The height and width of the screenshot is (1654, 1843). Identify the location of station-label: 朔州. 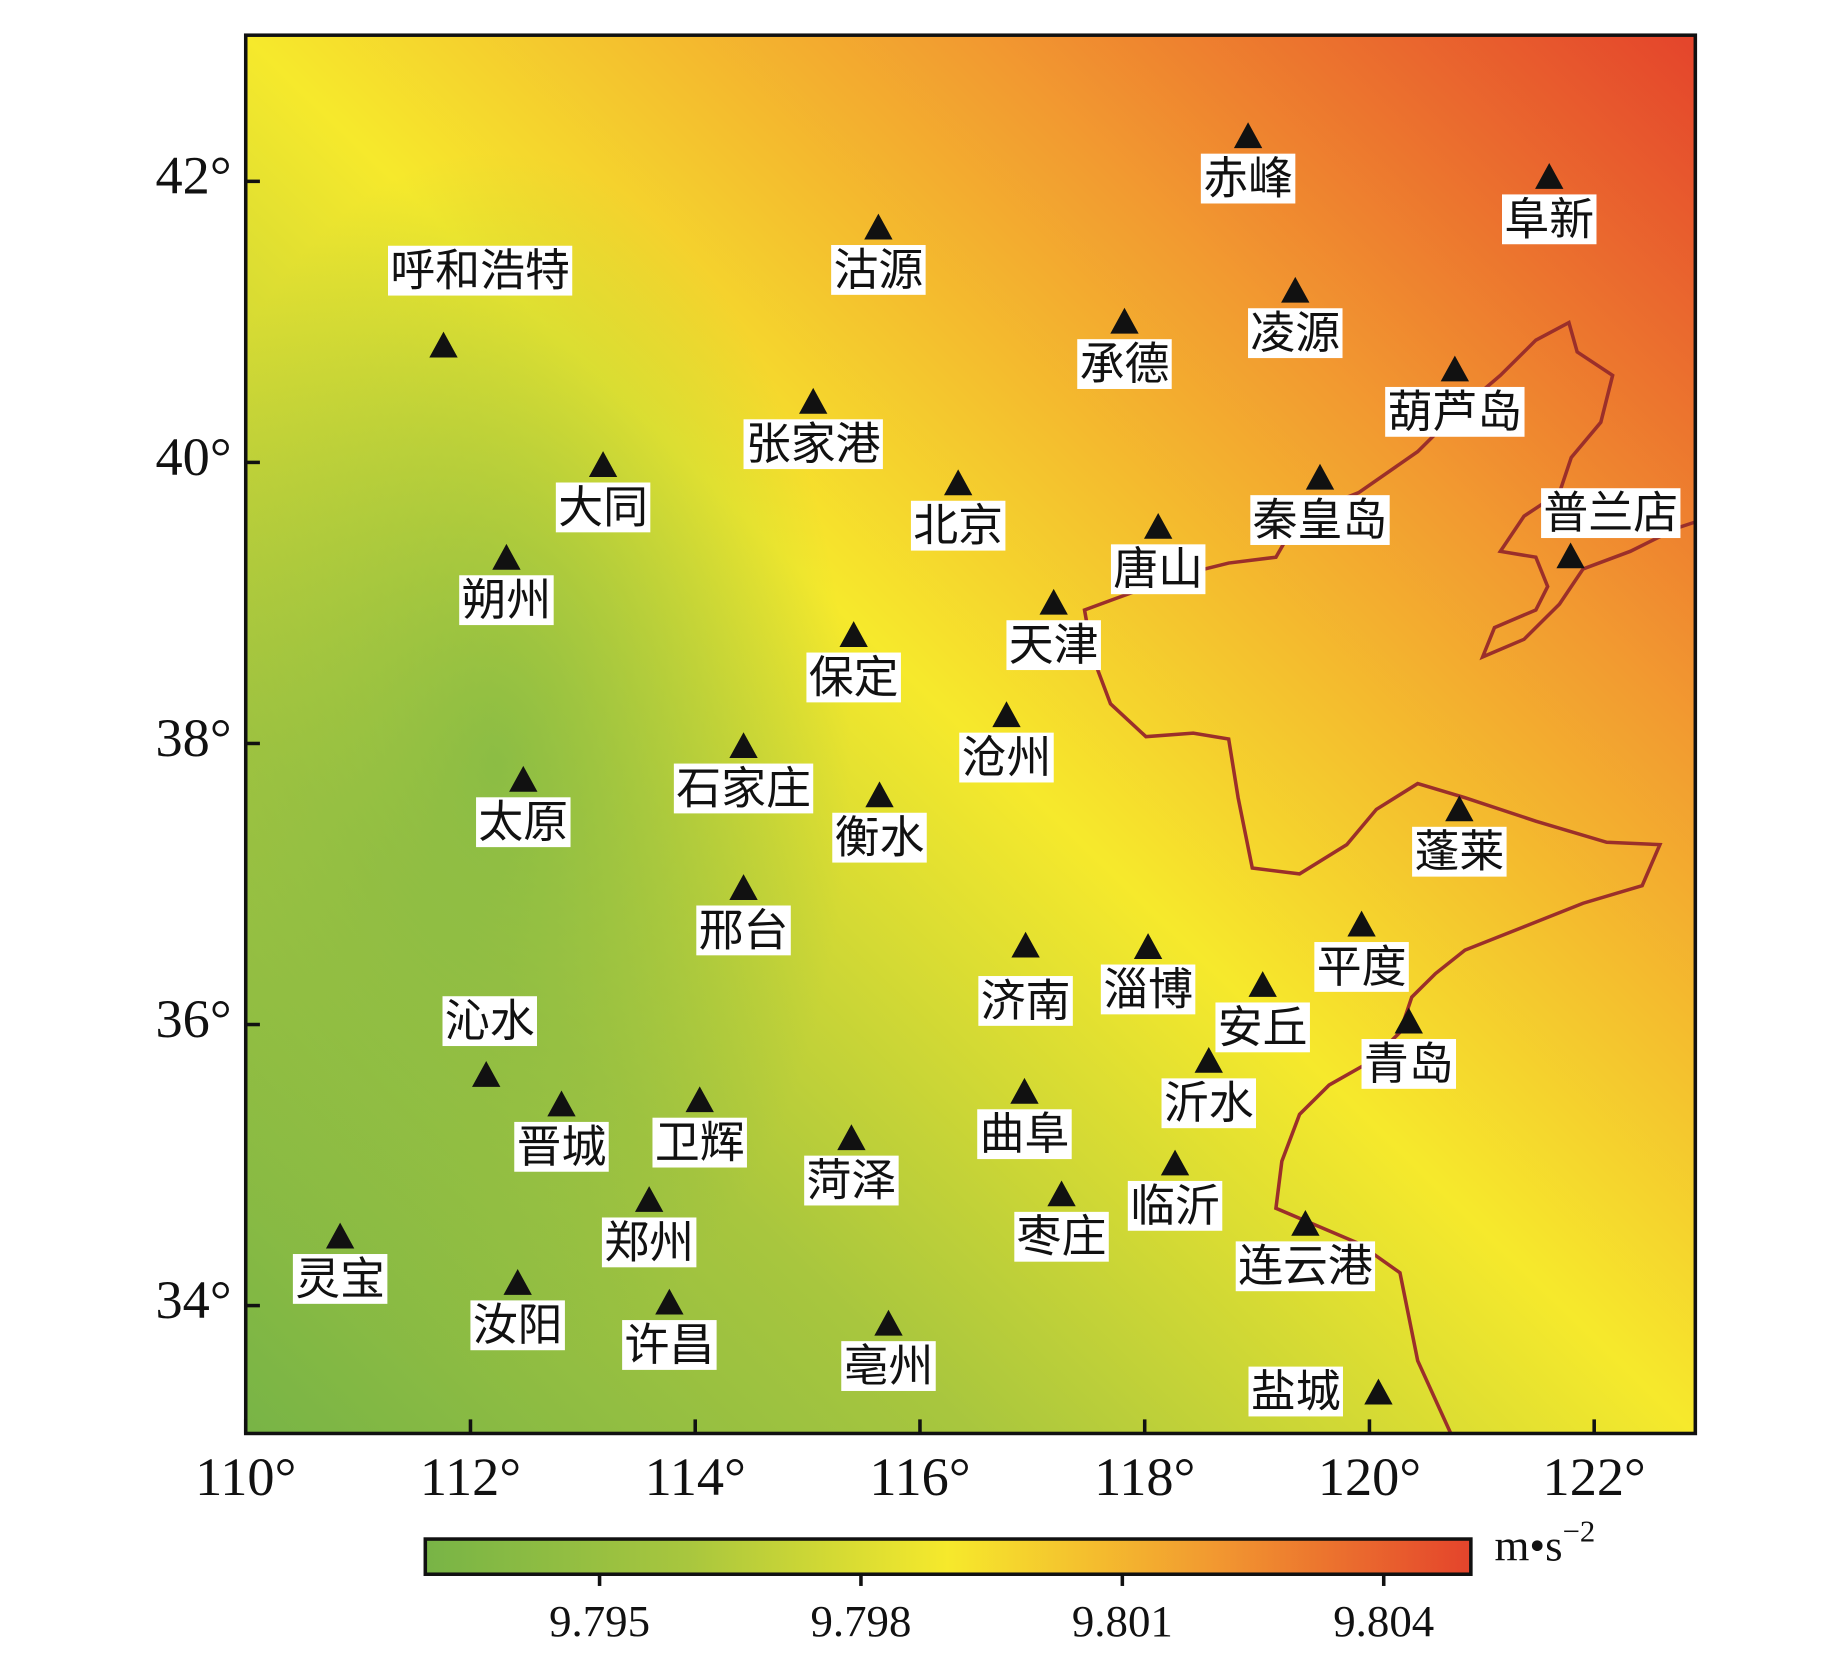
(507, 600).